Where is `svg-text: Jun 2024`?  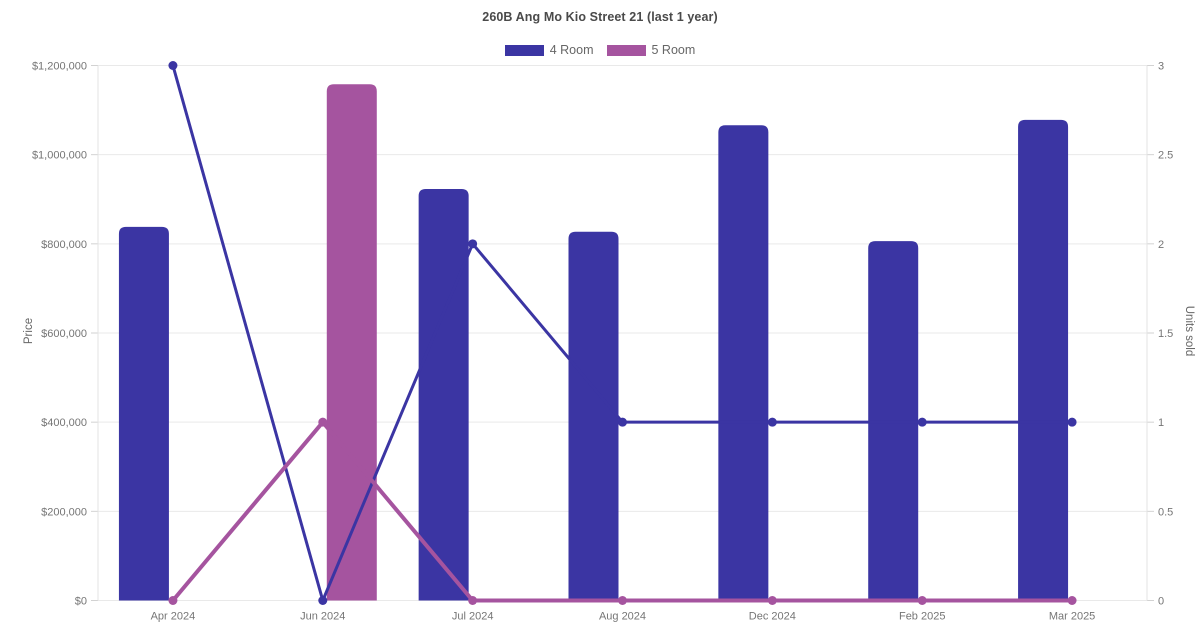 svg-text: Jun 2024 is located at coordinates (322, 617).